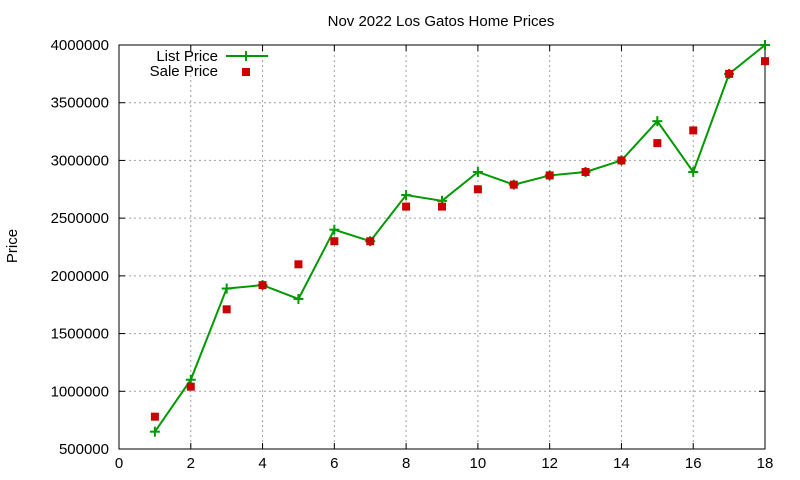 This screenshot has height=480, width=800. Describe the element at coordinates (441, 21) in the screenshot. I see `chart-title: Nov 2022 Los Gatos Home Prices` at that location.